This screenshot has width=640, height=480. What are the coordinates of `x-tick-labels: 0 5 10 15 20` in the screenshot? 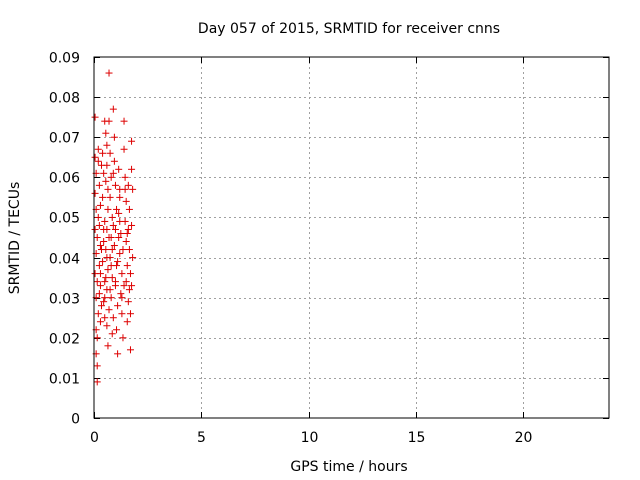 It's located at (311, 438).